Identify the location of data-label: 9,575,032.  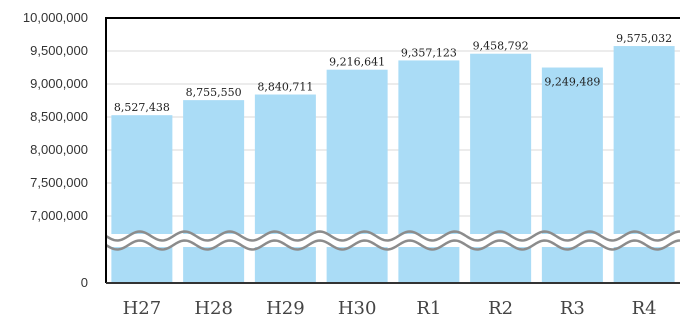
(644, 38).